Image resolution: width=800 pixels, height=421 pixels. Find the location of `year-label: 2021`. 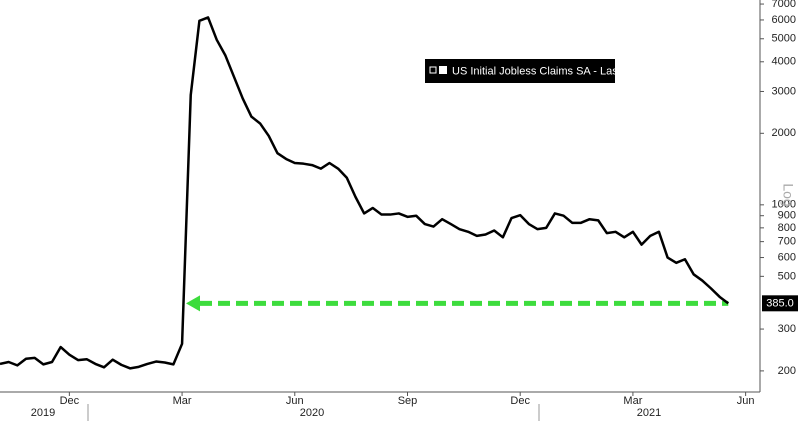

year-label: 2021 is located at coordinates (649, 413).